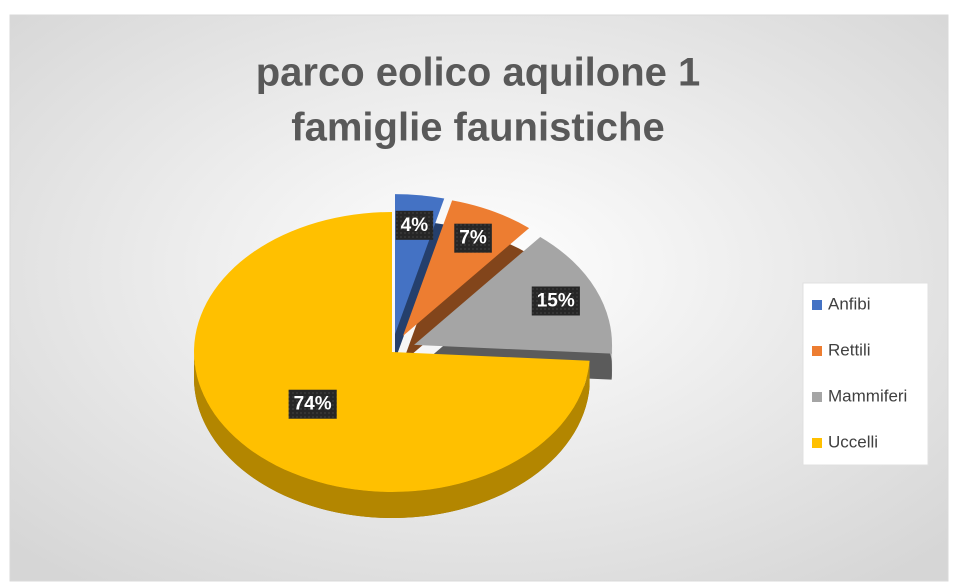 The height and width of the screenshot is (586, 959). I want to click on chart-title: parco eolico aquilone 1, so click(478, 73).